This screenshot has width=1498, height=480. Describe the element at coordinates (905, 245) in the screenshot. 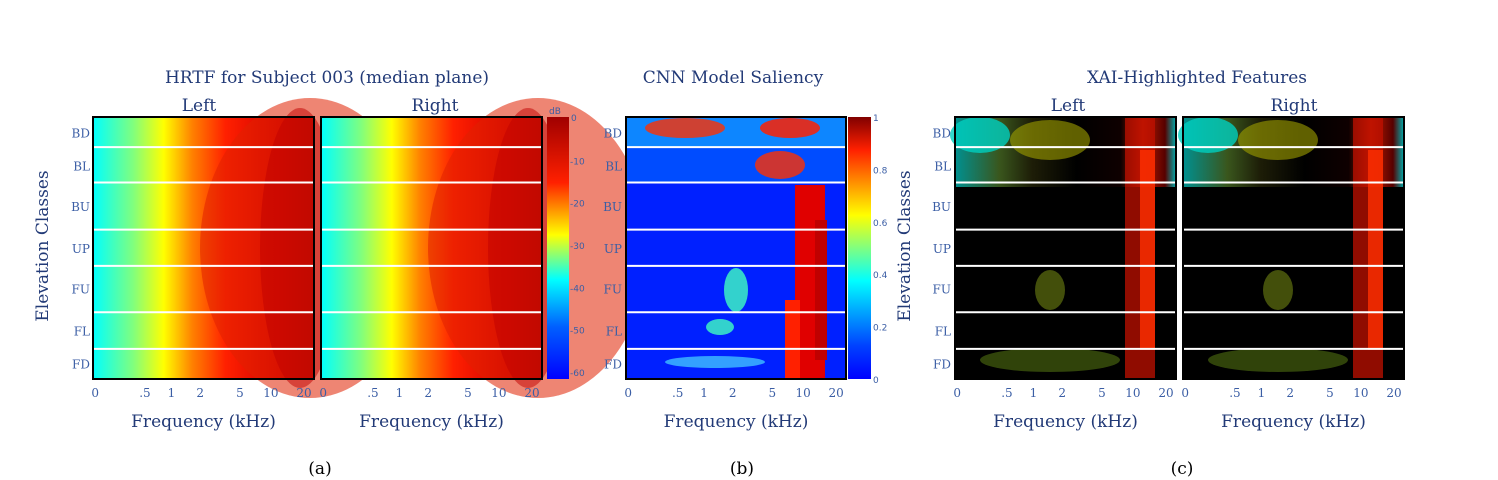

I see `xai-ylabel: Elevation Classes` at that location.